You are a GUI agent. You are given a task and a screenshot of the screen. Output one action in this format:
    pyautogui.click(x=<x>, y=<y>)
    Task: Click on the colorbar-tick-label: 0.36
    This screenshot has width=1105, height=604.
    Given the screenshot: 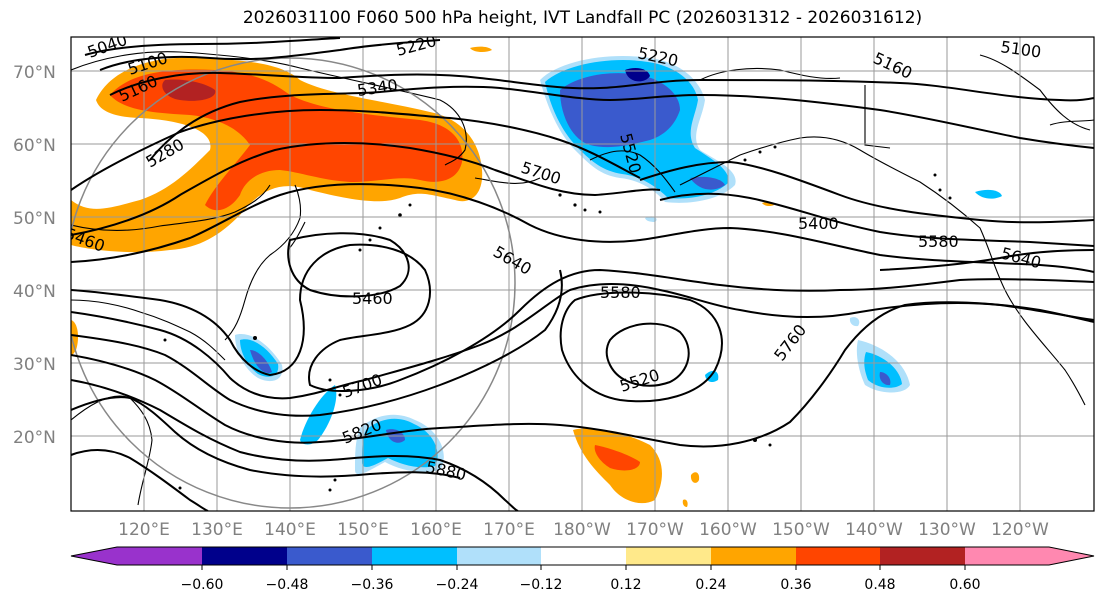 What is the action you would take?
    pyautogui.click(x=795, y=585)
    